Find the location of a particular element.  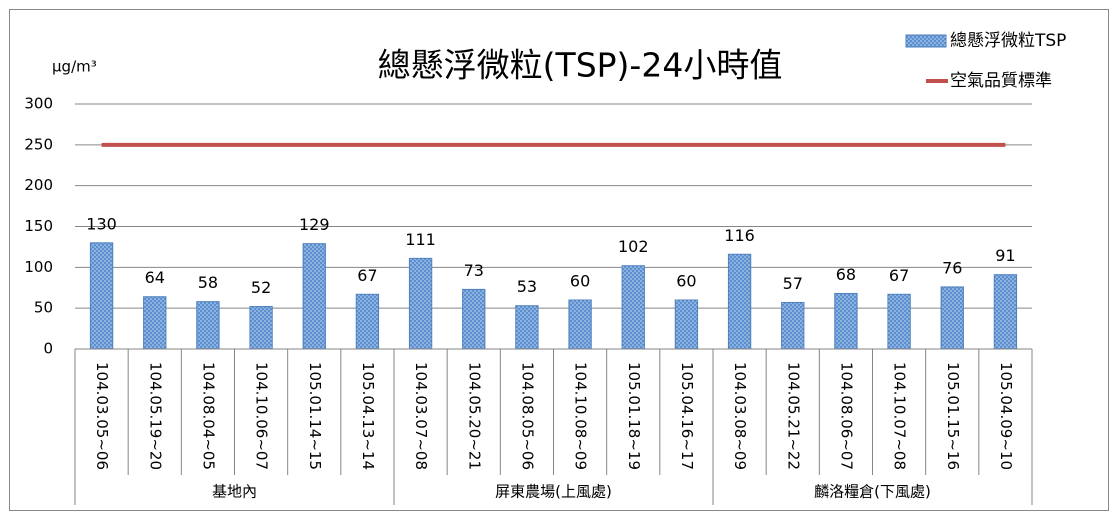

x-tick-label: 104.08.05~06 is located at coordinates (527, 416).